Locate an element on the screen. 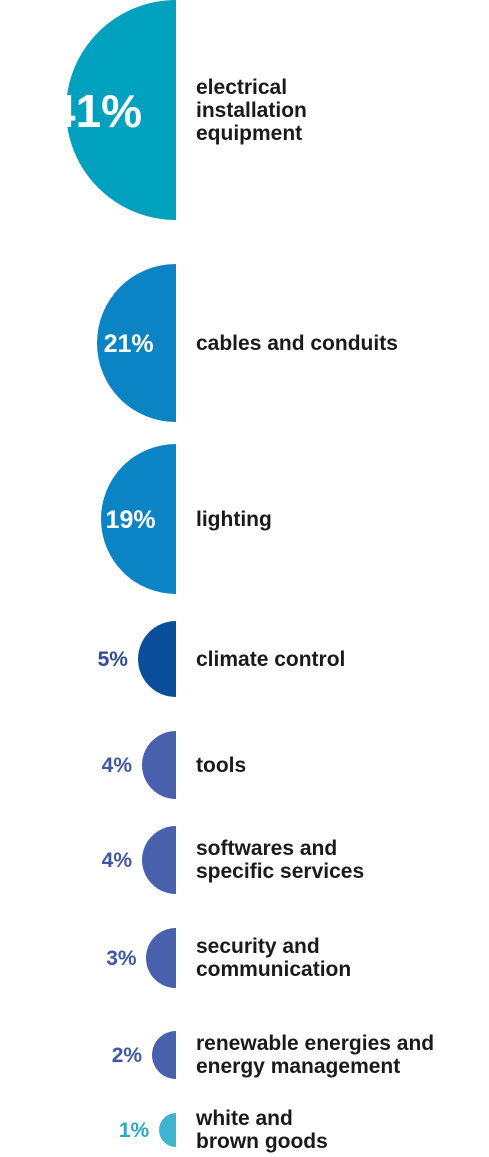 The height and width of the screenshot is (1157, 489). category-label: tools is located at coordinates (221, 765).